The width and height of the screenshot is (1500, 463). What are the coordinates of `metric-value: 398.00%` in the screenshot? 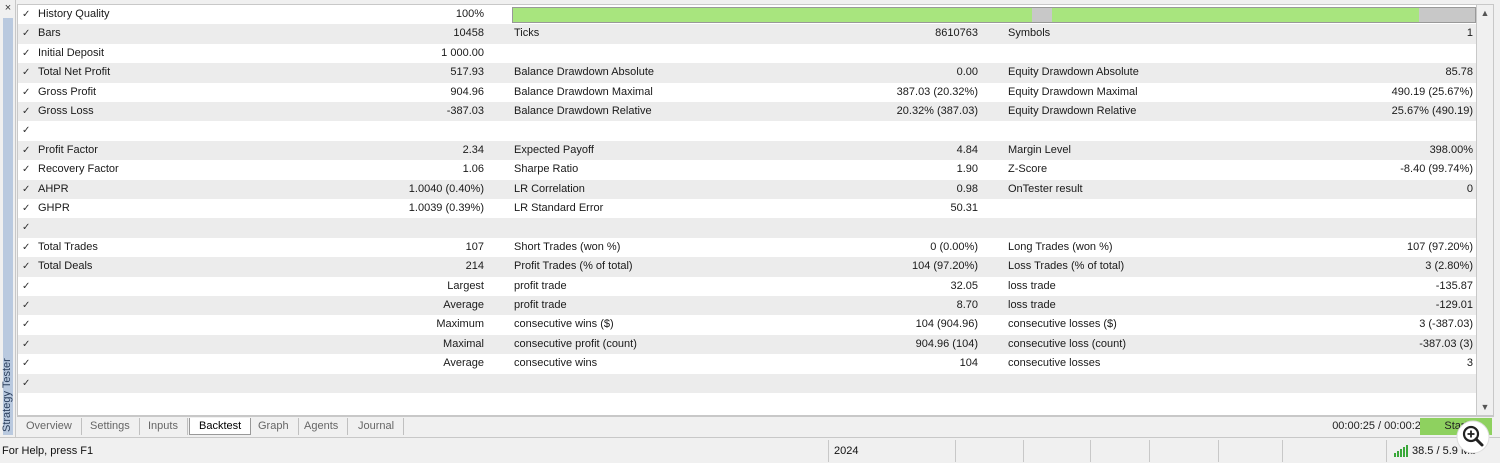 It's located at (1451, 149).